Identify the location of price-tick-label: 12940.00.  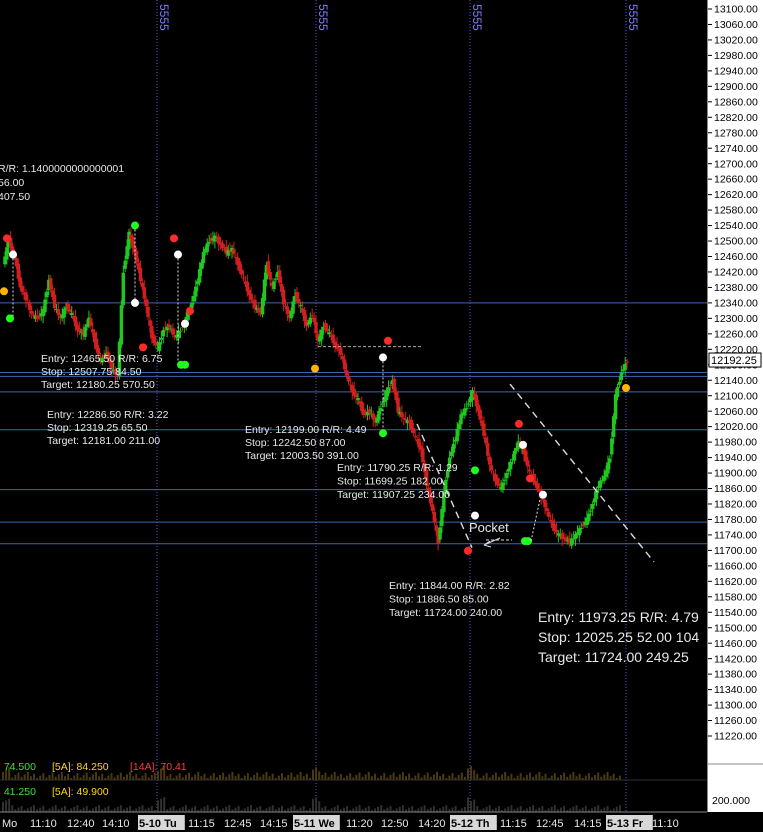
(736, 71).